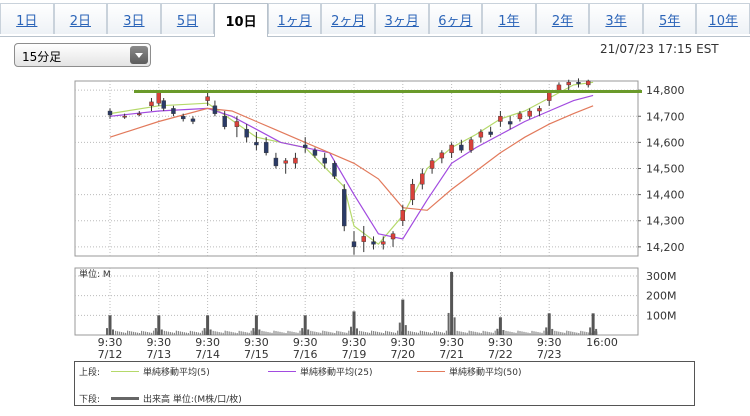 The image size is (750, 416). Describe the element at coordinates (356, 301) in the screenshot. I see `volume-panel` at that location.